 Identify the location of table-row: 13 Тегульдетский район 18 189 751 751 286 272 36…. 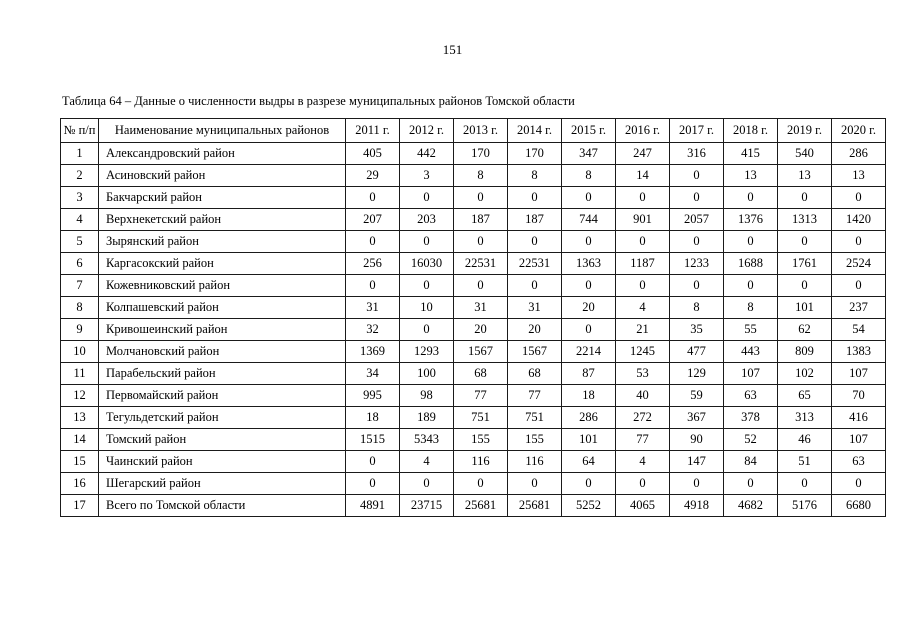
(473, 417).